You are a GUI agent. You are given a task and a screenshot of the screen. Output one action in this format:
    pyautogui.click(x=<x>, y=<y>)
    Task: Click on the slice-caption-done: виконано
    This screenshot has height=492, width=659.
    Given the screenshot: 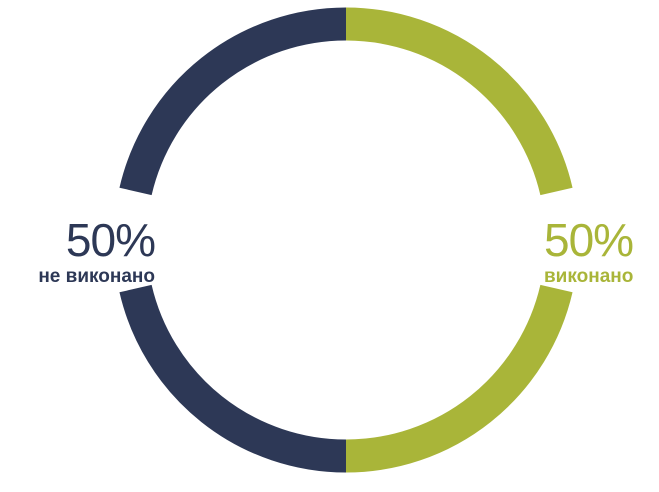 What is the action you would take?
    pyautogui.click(x=589, y=276)
    